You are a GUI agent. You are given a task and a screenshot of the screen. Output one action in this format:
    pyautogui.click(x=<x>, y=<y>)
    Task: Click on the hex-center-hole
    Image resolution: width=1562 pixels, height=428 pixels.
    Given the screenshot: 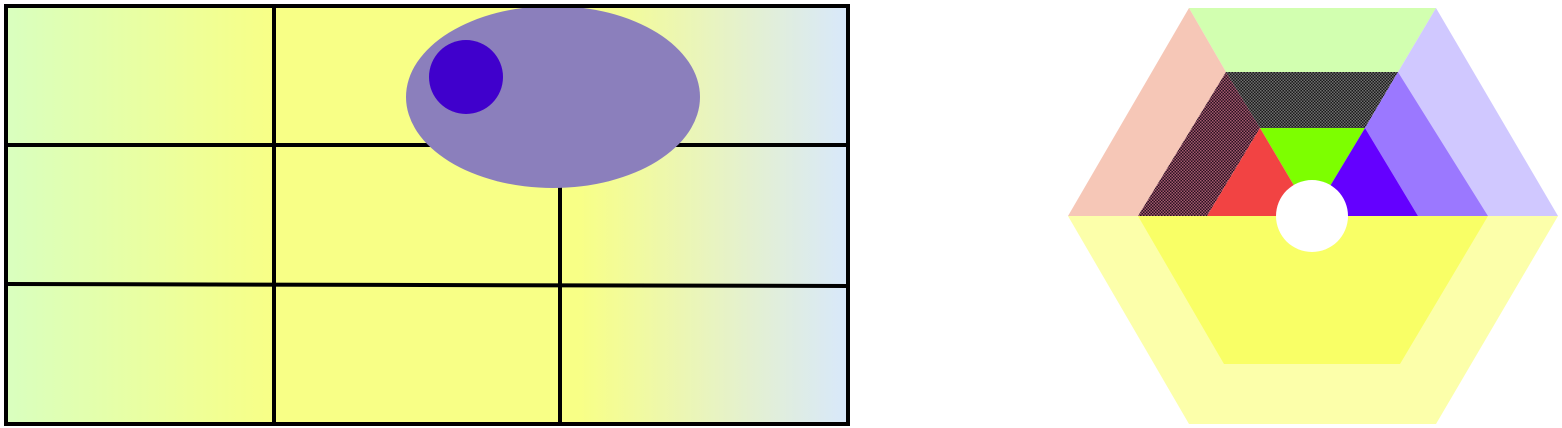 What is the action you would take?
    pyautogui.click(x=1312, y=216)
    